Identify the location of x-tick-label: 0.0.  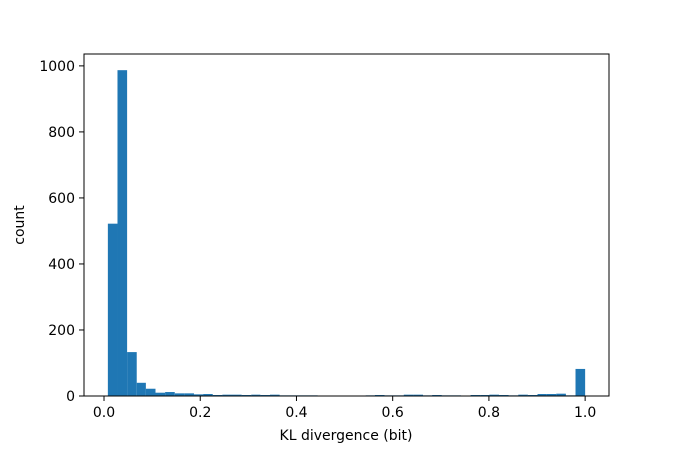
(104, 413).